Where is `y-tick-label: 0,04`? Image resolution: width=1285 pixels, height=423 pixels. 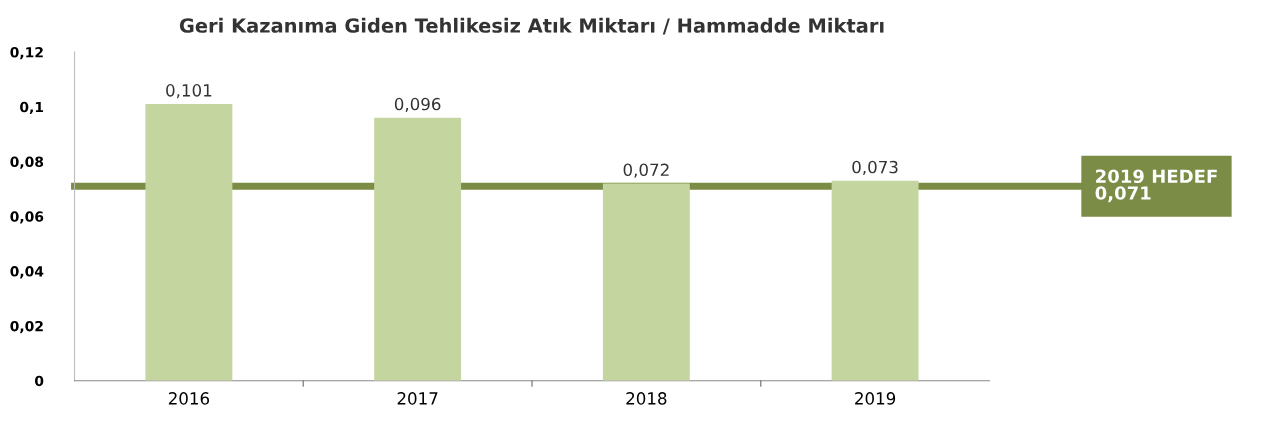 y-tick-label: 0,04 is located at coordinates (27, 272).